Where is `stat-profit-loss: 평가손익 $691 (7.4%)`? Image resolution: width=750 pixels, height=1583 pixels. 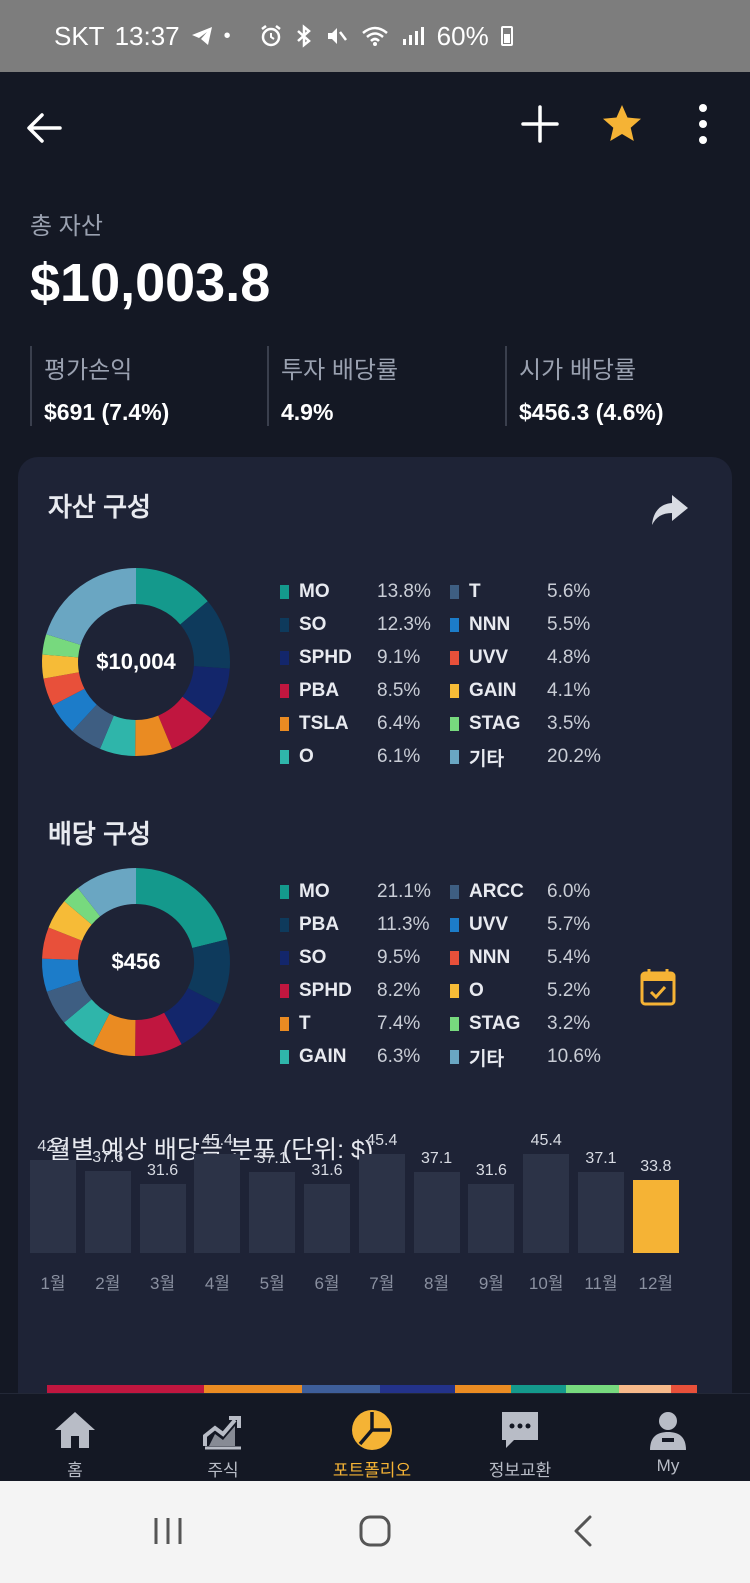
stat-profit-loss: 평가손익 $691 (7.4%) is located at coordinates (99, 386).